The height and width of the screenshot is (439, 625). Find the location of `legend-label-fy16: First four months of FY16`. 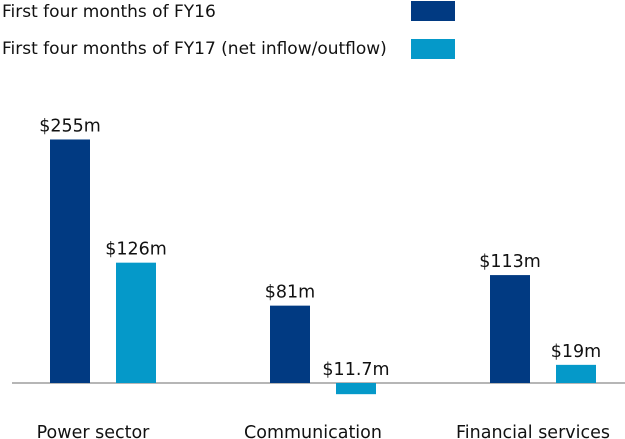

legend-label-fy16: First four months of FY16 is located at coordinates (109, 12).